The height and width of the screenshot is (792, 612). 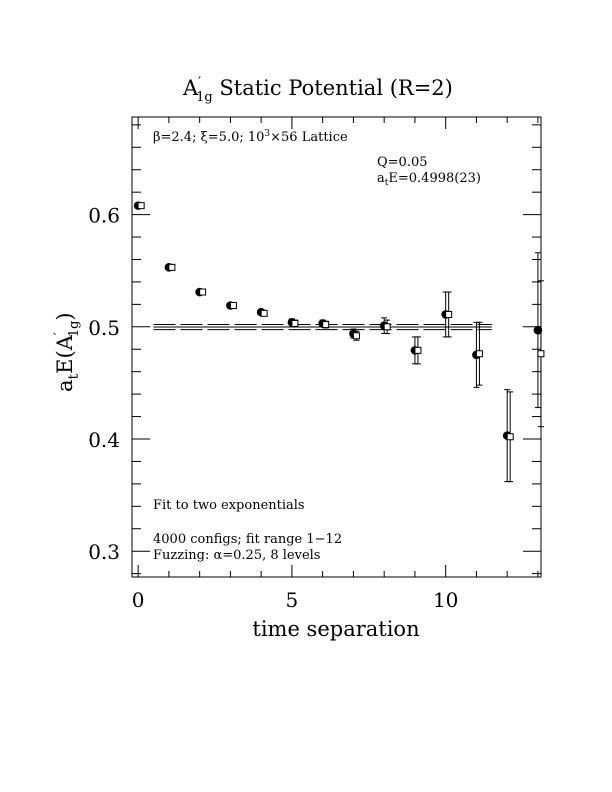 I want to click on y-axis-label: atE(A′1g), so click(x=67, y=352).